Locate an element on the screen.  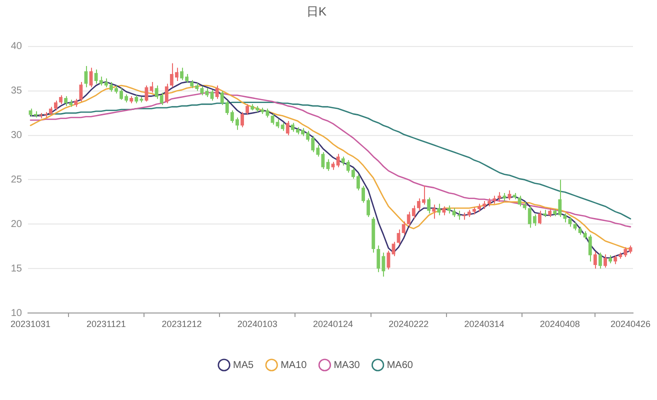
y-tick-label: 10 is located at coordinates (16, 313).